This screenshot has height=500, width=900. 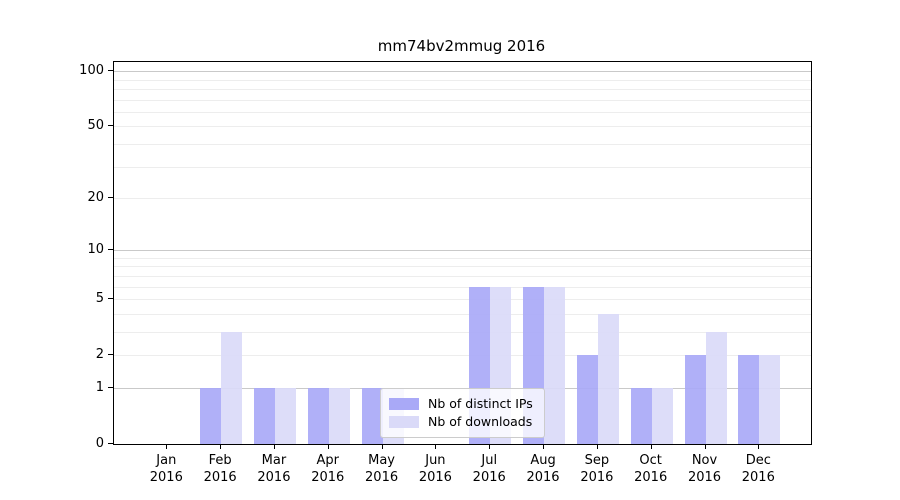 What do you see at coordinates (758, 469) in the screenshot?
I see `x-tick-label: Dec 2016` at bounding box center [758, 469].